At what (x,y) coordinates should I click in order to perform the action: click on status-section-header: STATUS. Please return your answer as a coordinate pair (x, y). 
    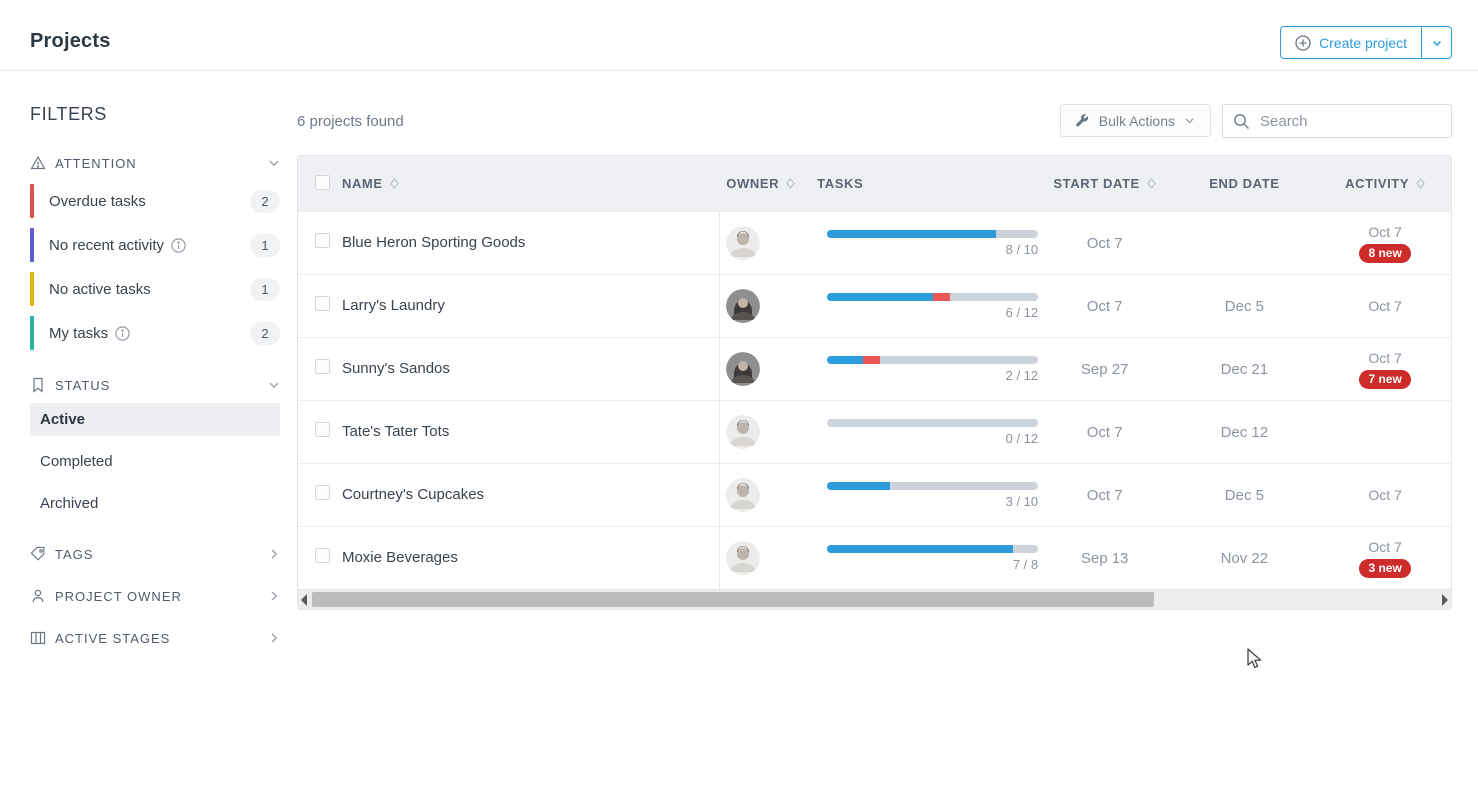
    Looking at the image, I should click on (155, 385).